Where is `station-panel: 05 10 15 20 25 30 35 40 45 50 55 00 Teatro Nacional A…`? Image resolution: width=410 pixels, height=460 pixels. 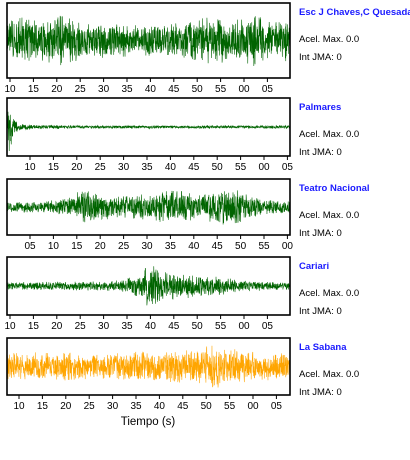
station-panel: 05 10 15 20 25 30 35 40 45 50 55 00 Teatro Nacional A… is located at coordinates (188, 215).